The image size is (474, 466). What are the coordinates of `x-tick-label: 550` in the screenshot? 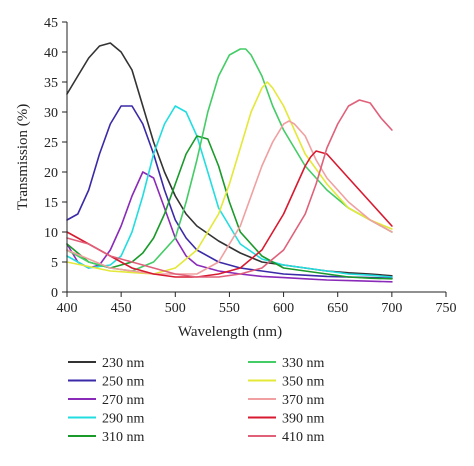 It's located at (229, 308).